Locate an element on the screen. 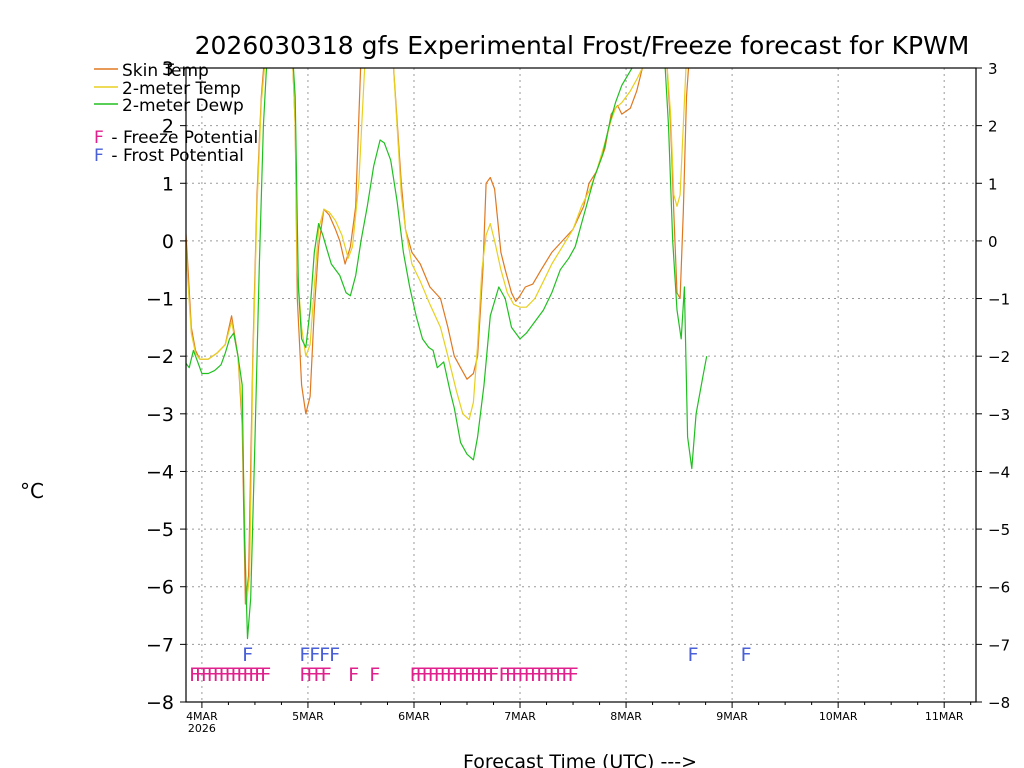 This screenshot has width=1024, height=768. y-tick-label-left: 0 is located at coordinates (168, 242).